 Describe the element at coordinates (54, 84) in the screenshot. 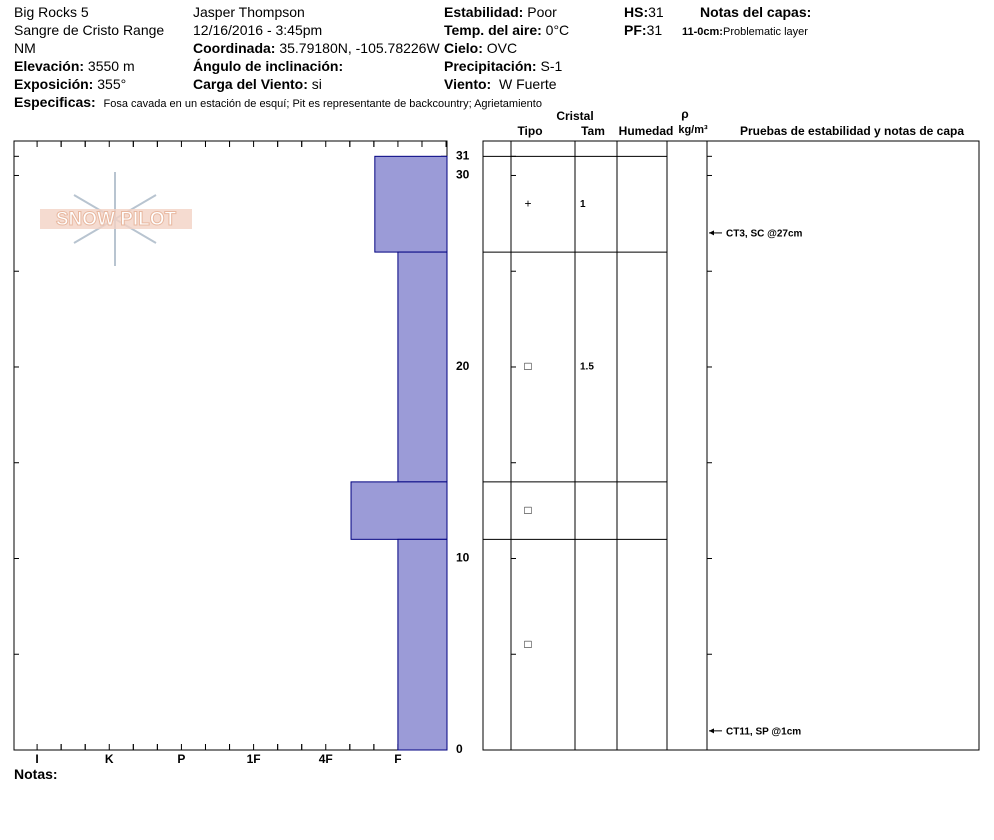

I see `label: Exposición:` at that location.